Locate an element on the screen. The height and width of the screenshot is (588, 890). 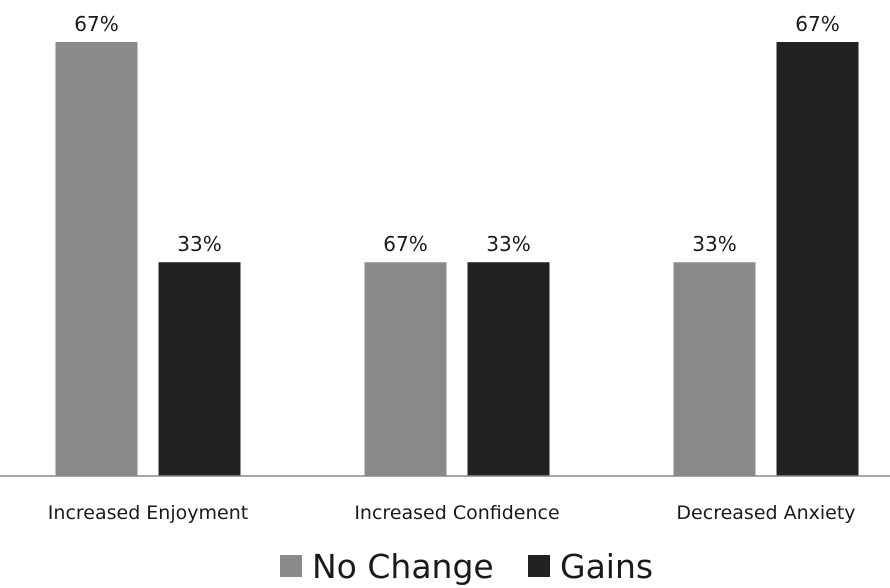
data-label-no-change-3: 33% is located at coordinates (714, 244).